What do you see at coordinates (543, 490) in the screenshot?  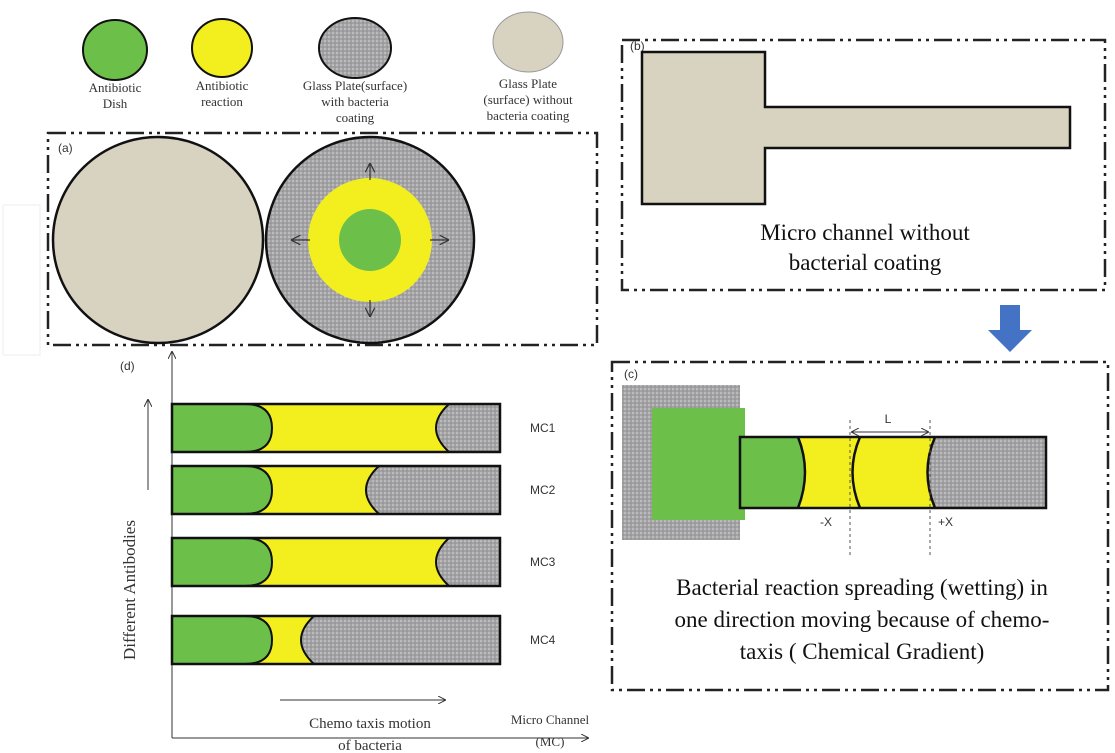 I see `channel-label: MC2` at bounding box center [543, 490].